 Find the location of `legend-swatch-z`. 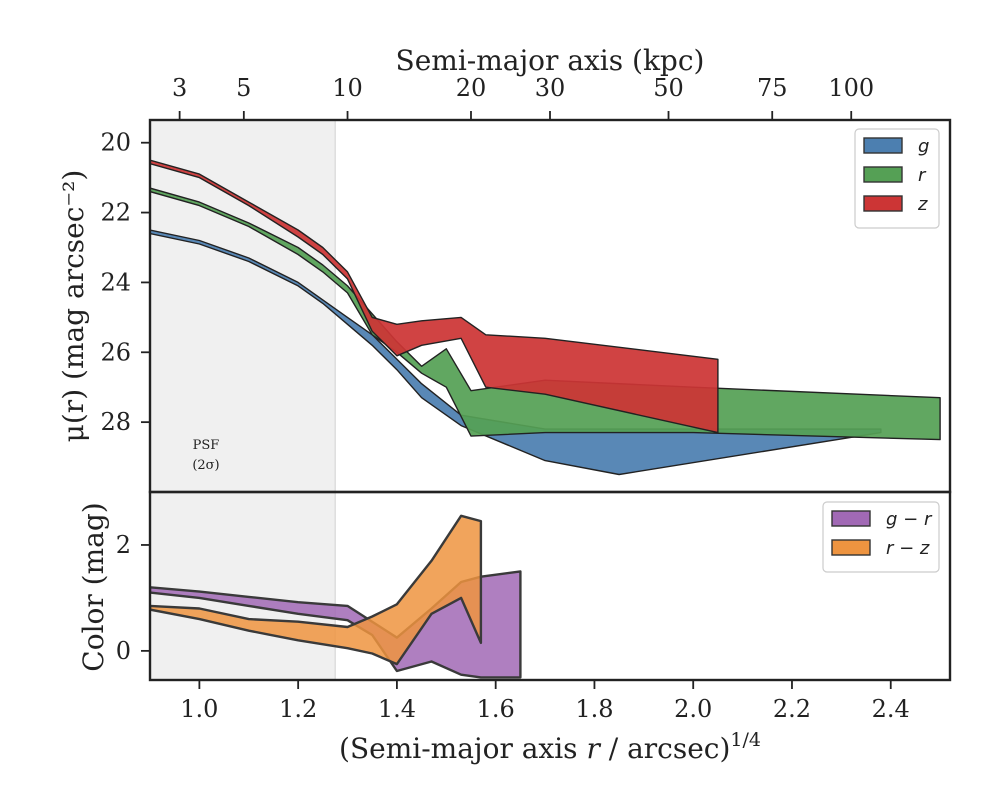

legend-swatch-z is located at coordinates (883, 203).